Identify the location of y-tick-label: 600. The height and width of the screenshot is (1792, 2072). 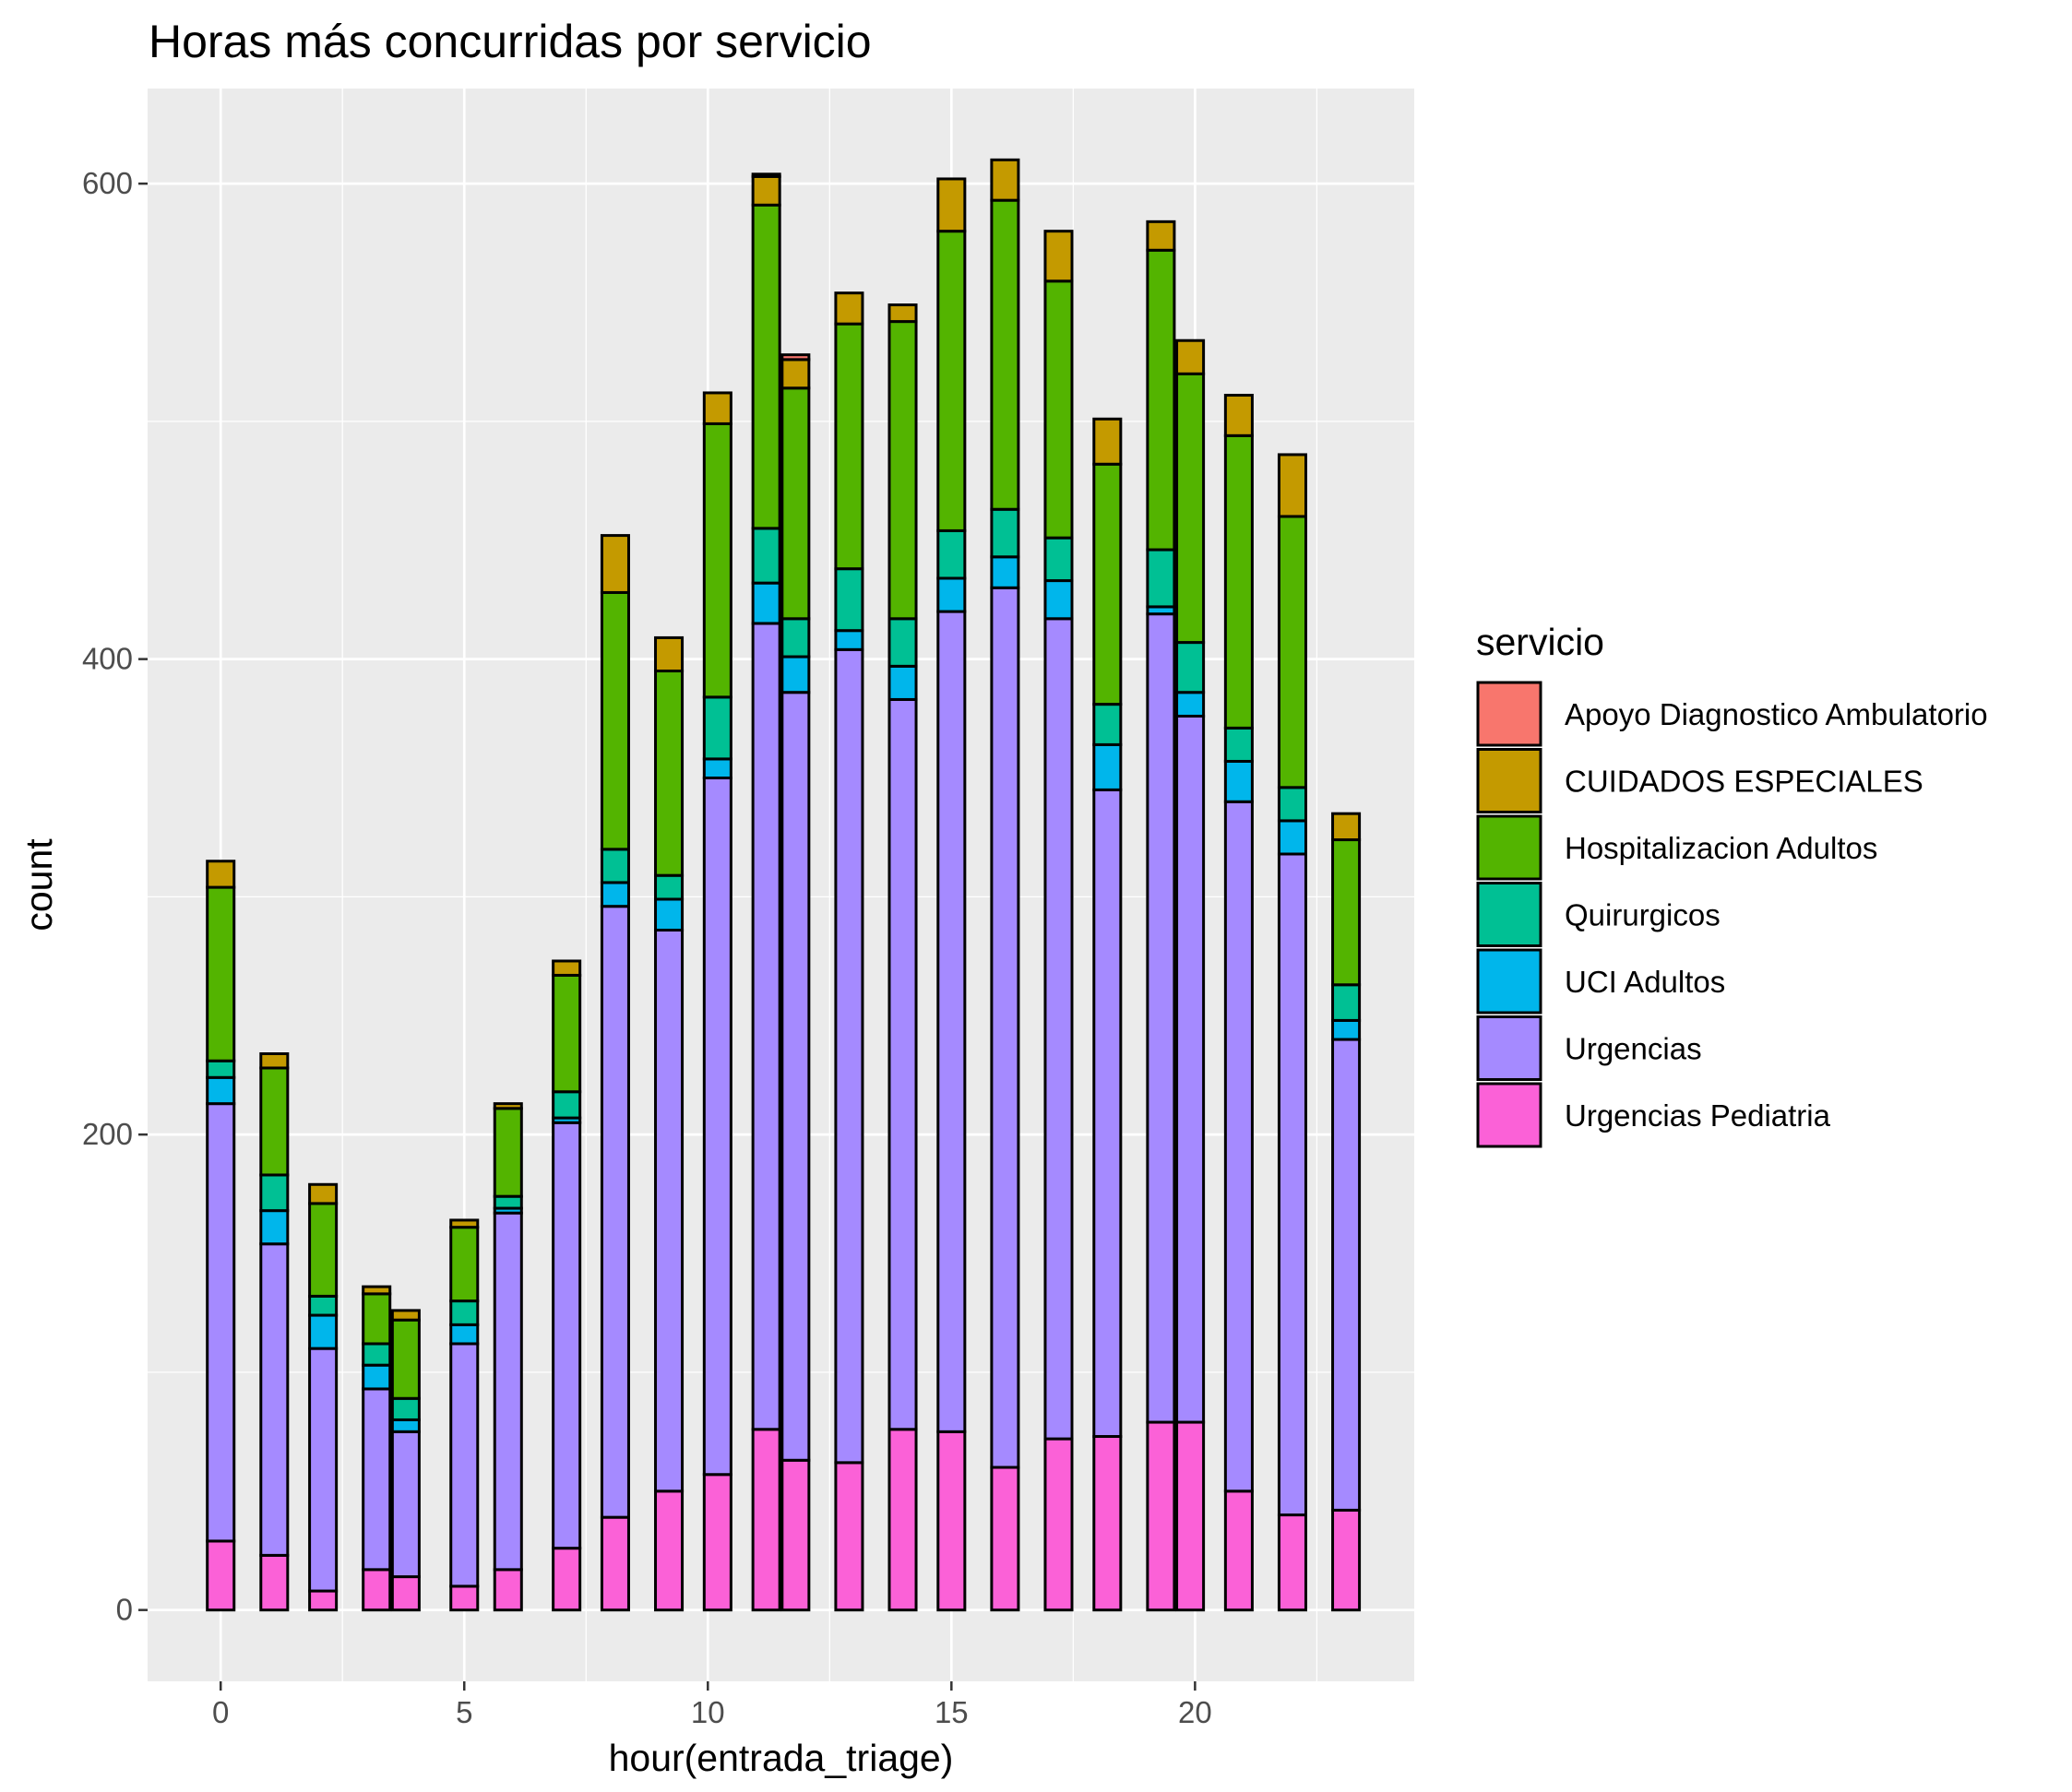
(107, 183).